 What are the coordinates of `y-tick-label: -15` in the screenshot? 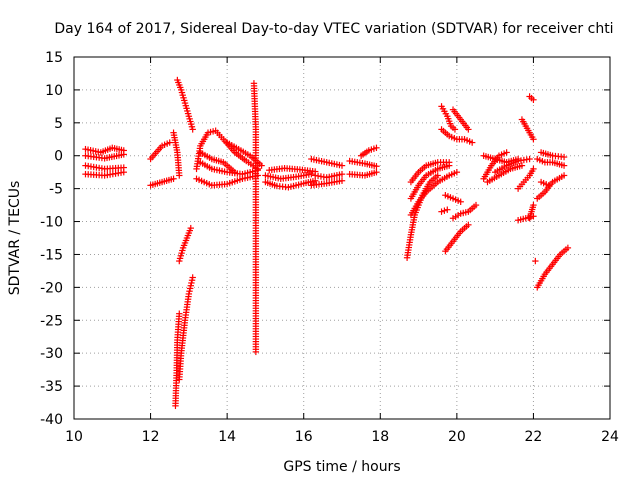 It's located at (51, 255).